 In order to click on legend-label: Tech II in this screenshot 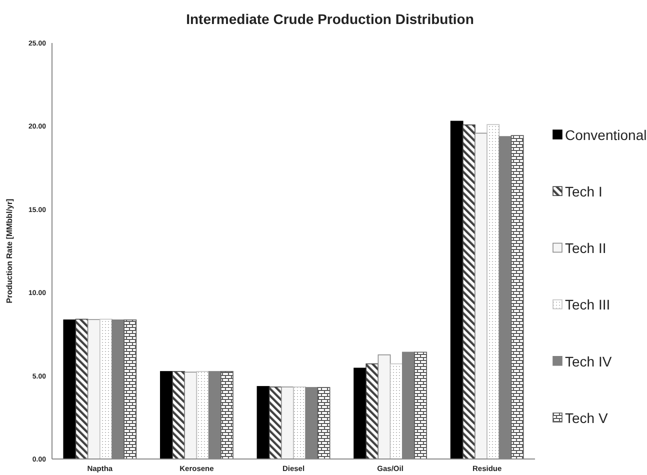, I will do `click(585, 248)`.